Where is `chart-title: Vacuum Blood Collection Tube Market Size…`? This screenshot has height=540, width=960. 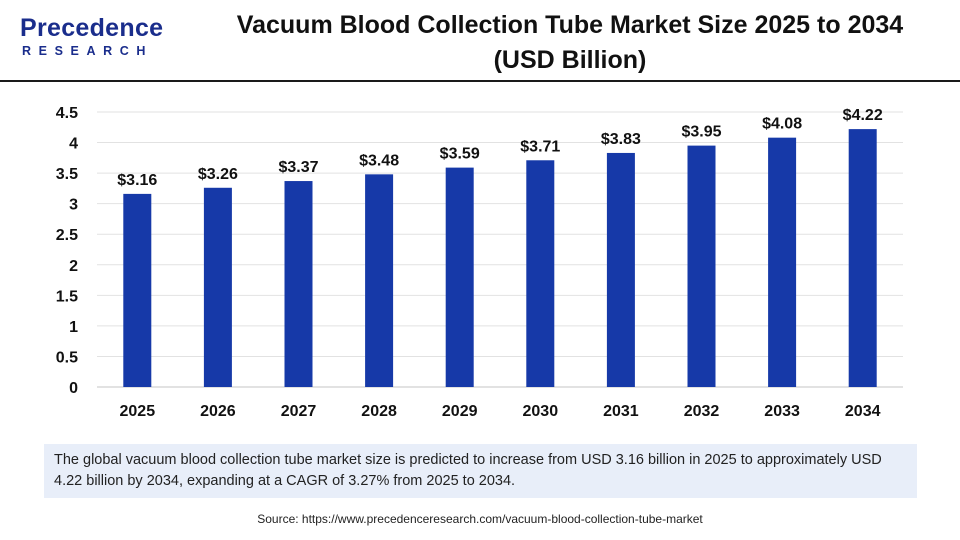 chart-title: Vacuum Blood Collection Tube Market Size… is located at coordinates (570, 43).